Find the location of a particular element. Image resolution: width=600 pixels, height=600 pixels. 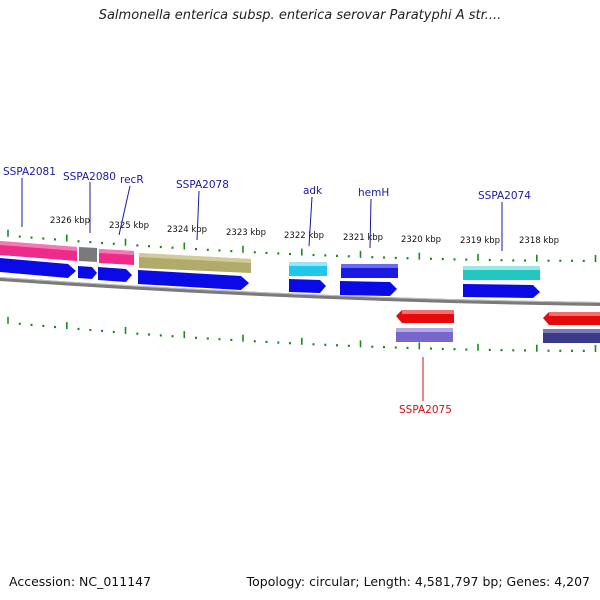

feature-row-cog-forward is located at coordinates (270, 260).